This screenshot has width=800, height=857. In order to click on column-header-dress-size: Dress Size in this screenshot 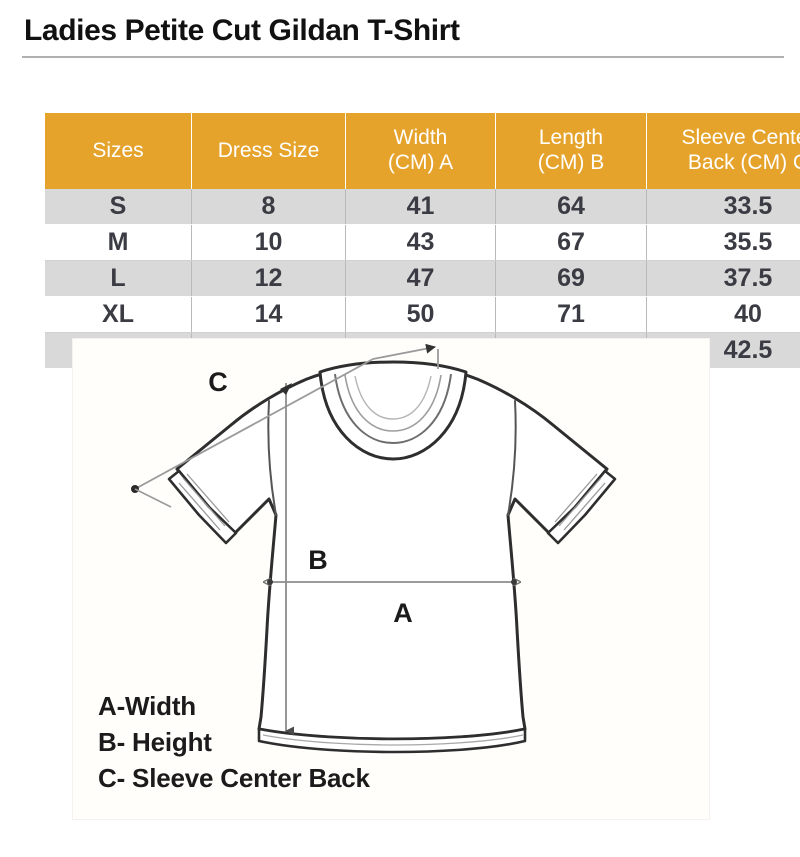, I will do `click(268, 151)`.